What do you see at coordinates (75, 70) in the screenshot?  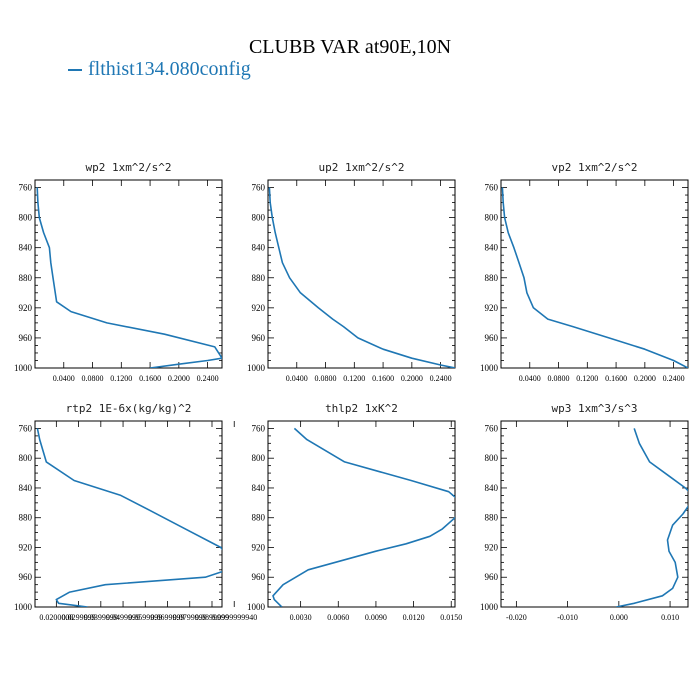 I see `legend-swatch` at bounding box center [75, 70].